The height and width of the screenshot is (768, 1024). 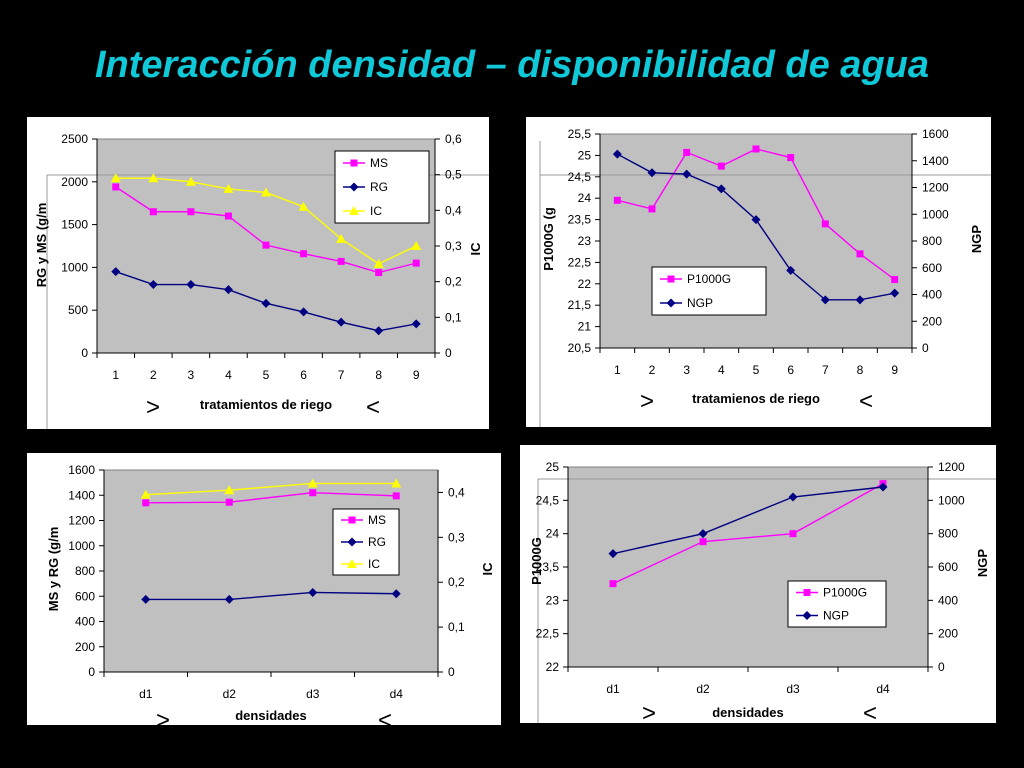 I want to click on series-line-ic, so click(x=271, y=489).